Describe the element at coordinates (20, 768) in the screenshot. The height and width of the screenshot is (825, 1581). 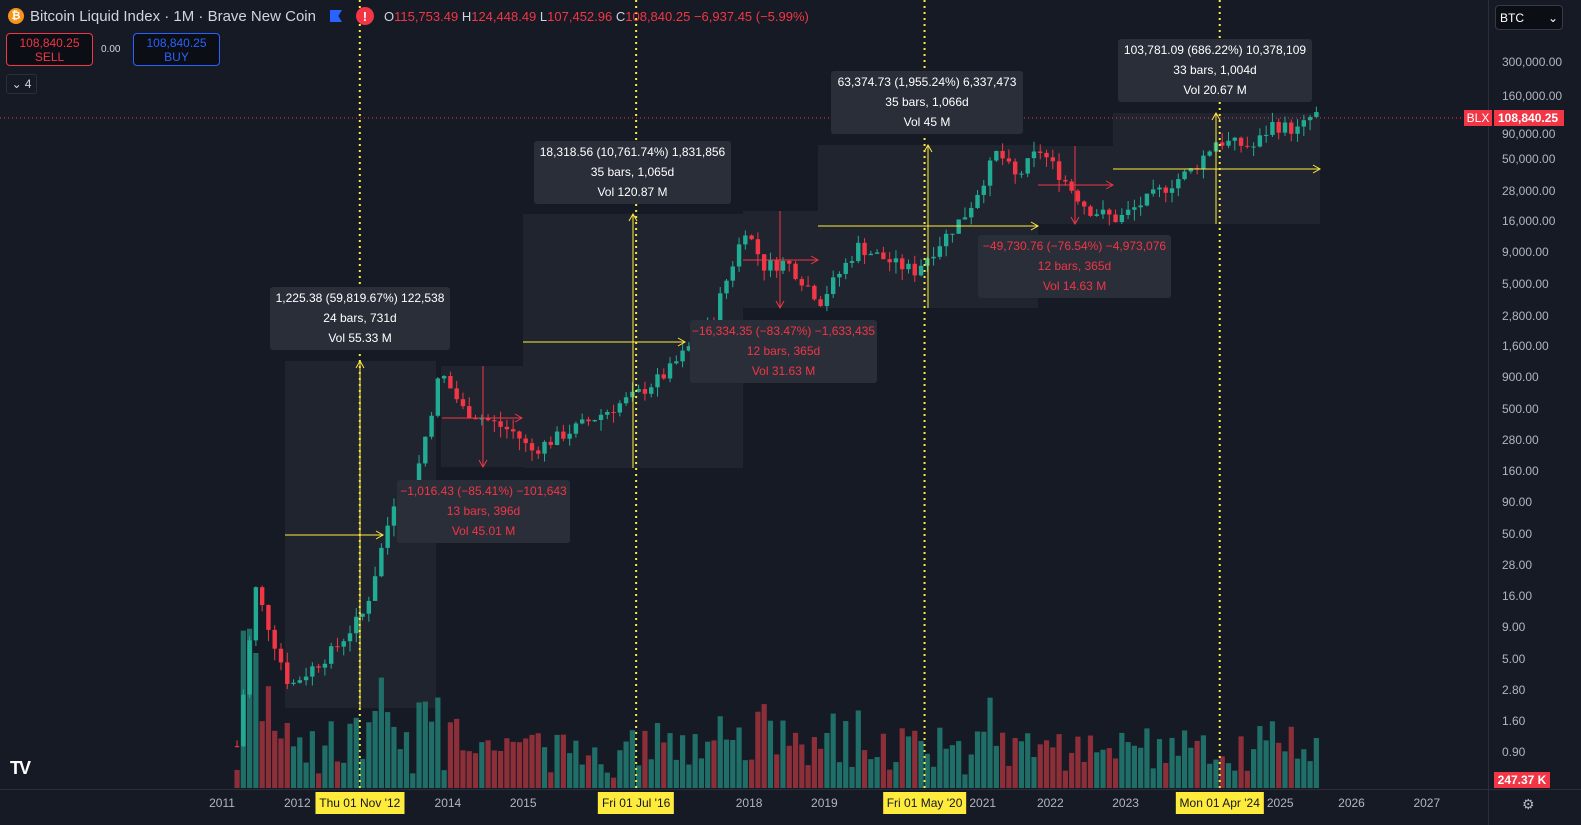
I see `tradingview-logo: TV` at that location.